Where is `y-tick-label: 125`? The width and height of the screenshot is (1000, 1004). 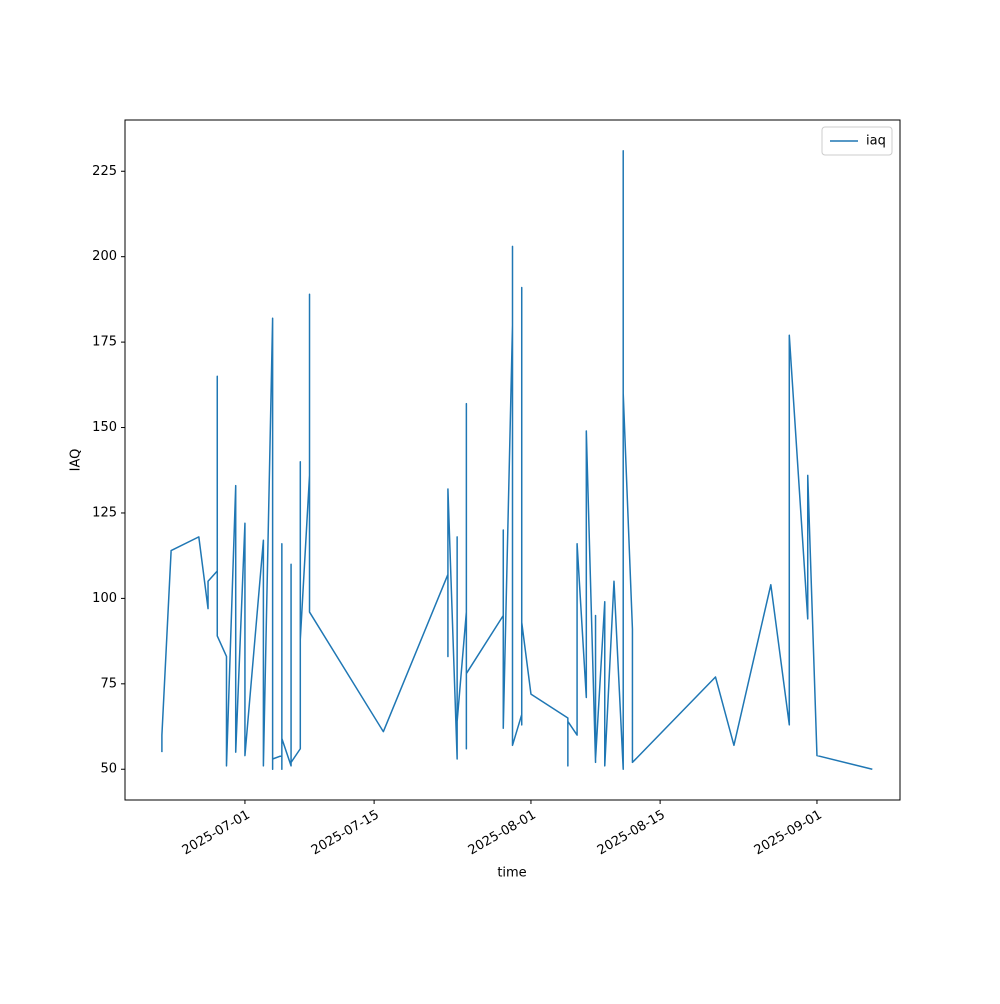
y-tick-label: 125 is located at coordinates (104, 512).